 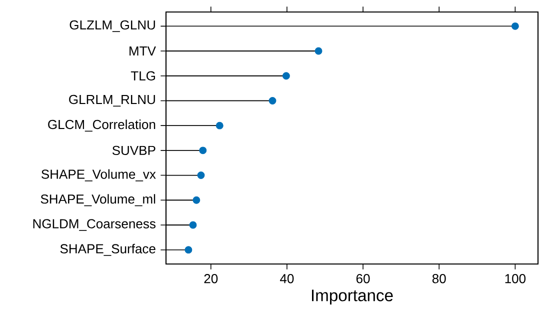 What do you see at coordinates (112, 100) in the screenshot?
I see `y-tick-label: GLRLM_RLNU` at bounding box center [112, 100].